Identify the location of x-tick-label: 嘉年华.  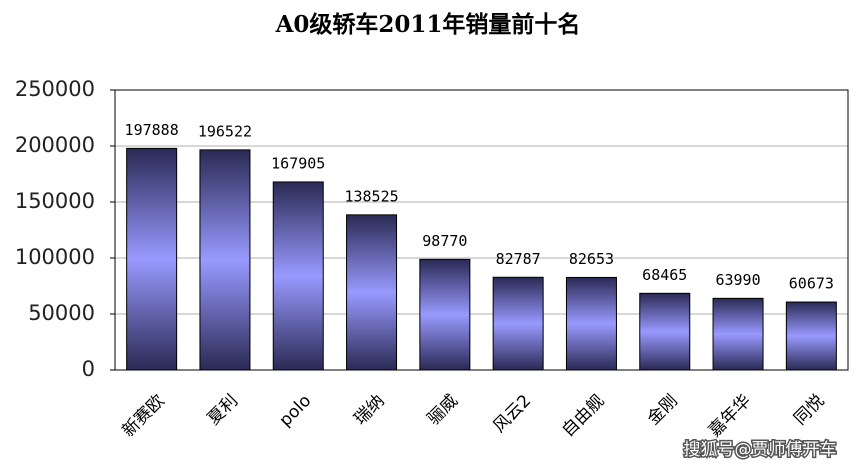
(730, 416).